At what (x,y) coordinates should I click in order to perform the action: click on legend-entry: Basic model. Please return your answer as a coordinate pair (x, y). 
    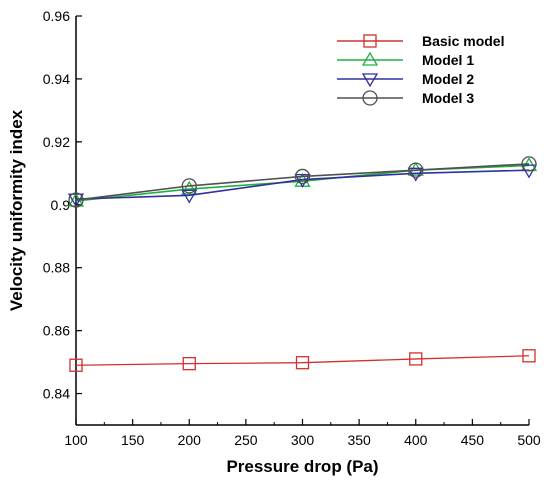
    Looking at the image, I should click on (420, 41).